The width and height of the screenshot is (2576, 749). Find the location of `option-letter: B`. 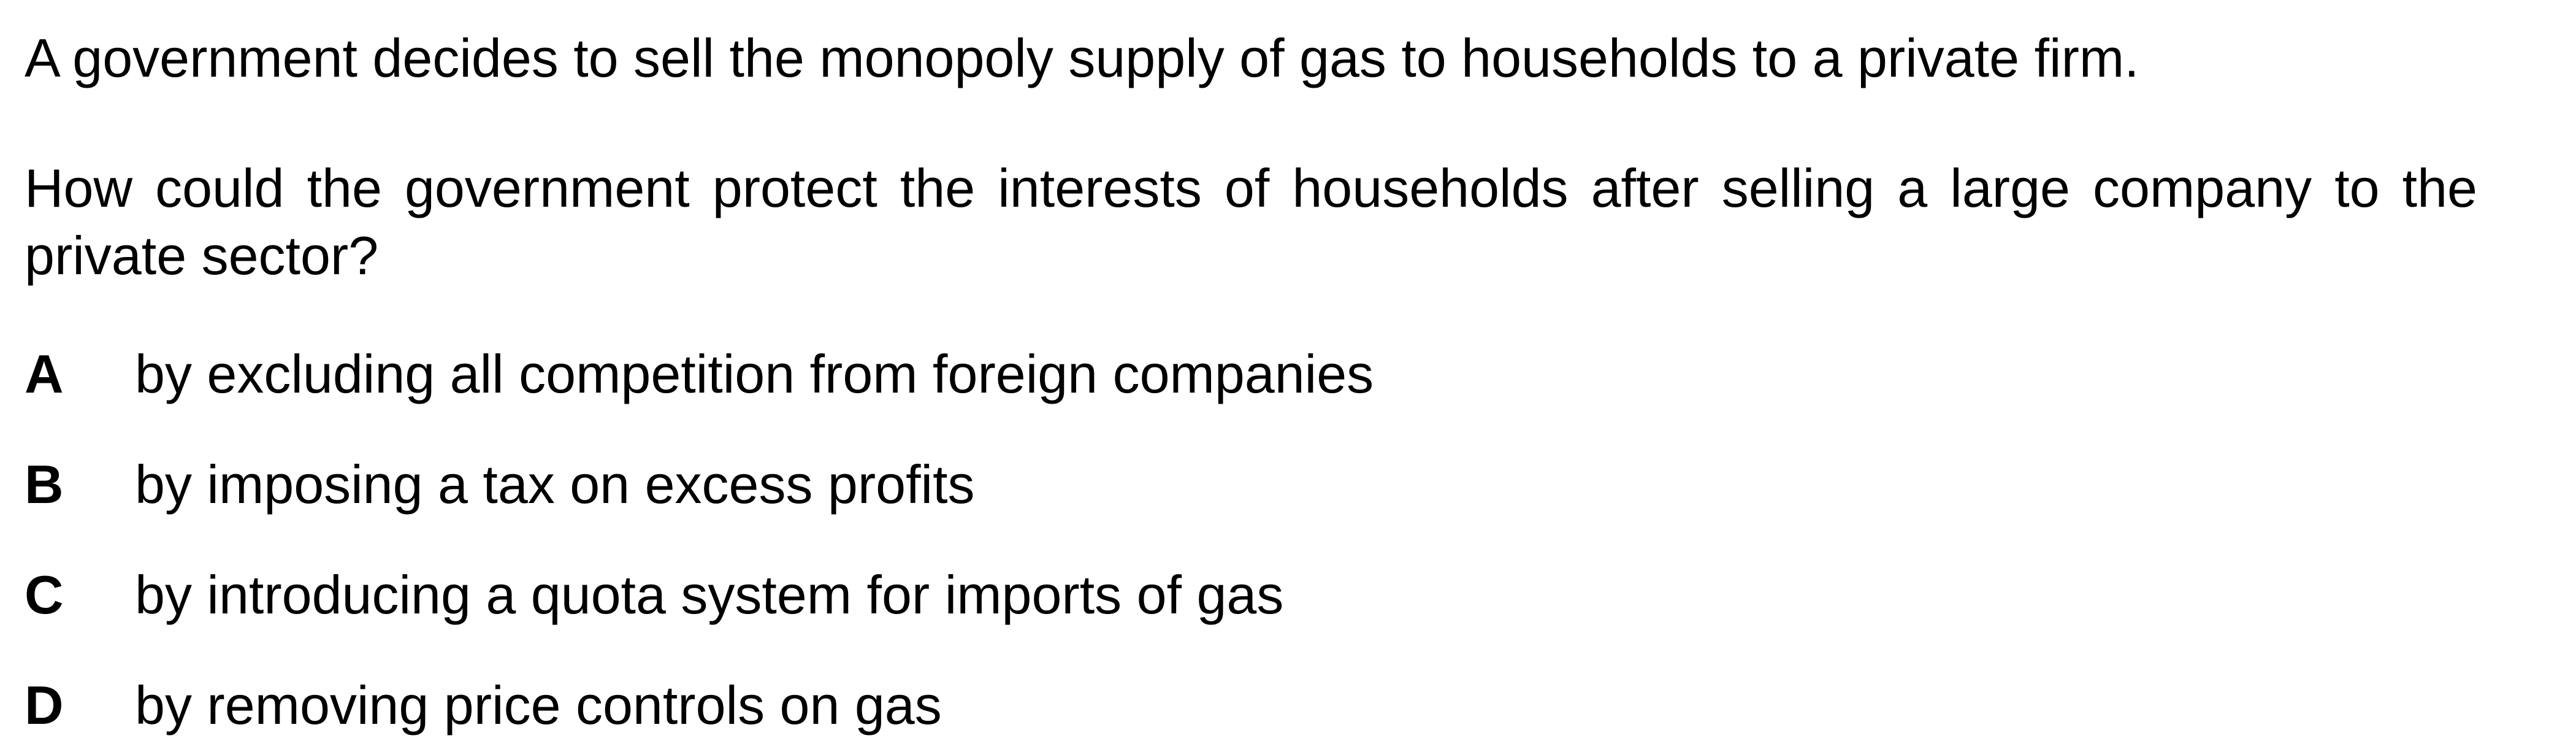

option-letter: B is located at coordinates (44, 484).